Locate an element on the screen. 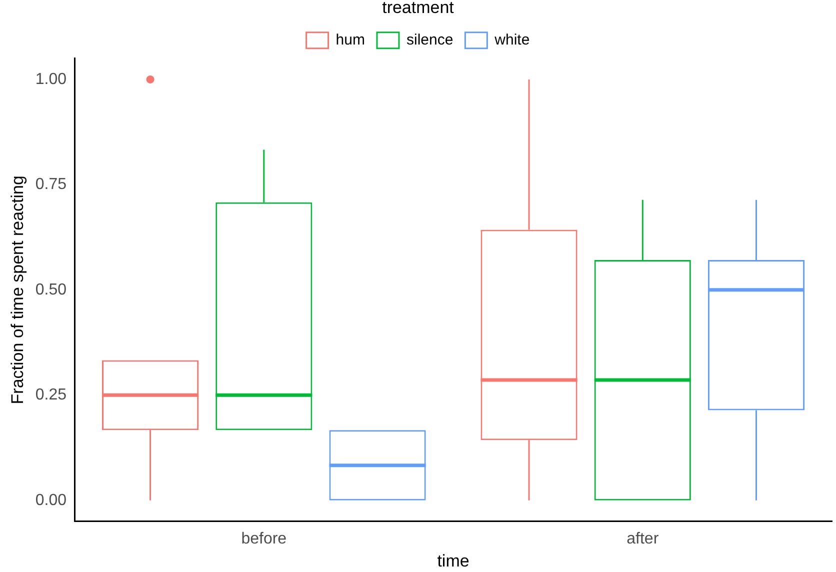 Image resolution: width=836 pixels, height=572 pixels. legend-label: silence is located at coordinates (430, 40).